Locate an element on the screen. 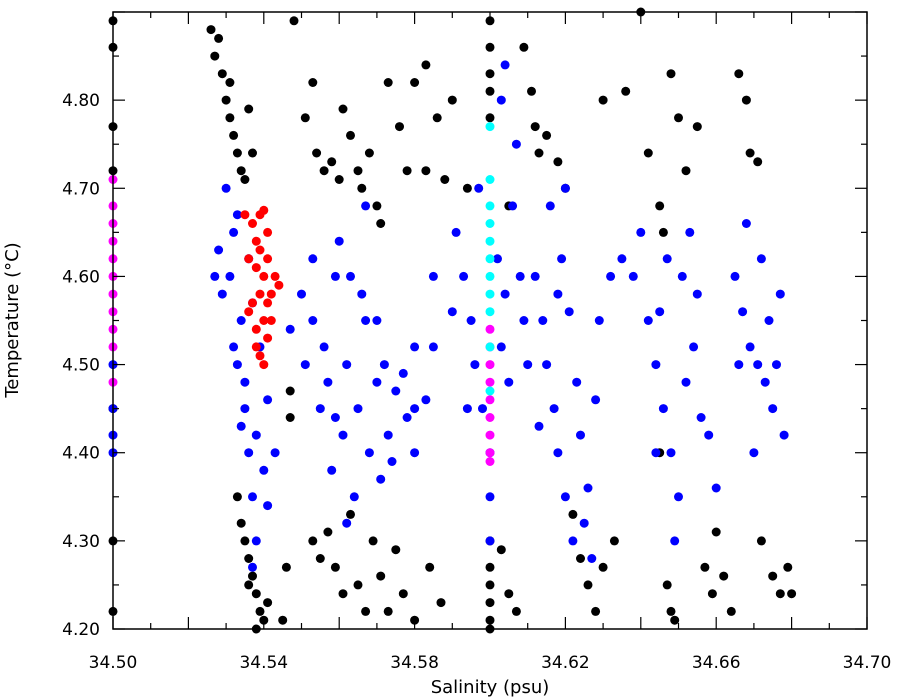 The height and width of the screenshot is (700, 900). y-axis-title: Temperature (°C) is located at coordinates (12, 320).